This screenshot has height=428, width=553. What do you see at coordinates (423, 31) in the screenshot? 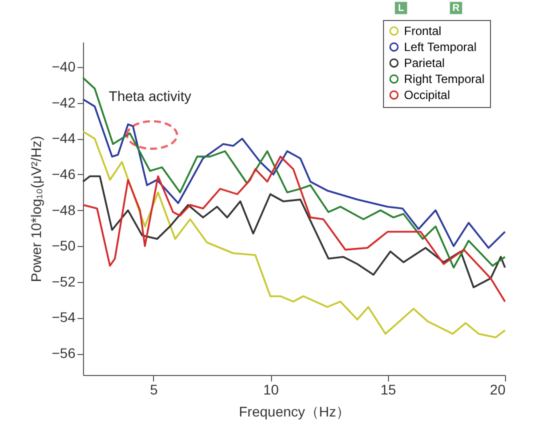
I see `legend-label: Frontal` at bounding box center [423, 31].